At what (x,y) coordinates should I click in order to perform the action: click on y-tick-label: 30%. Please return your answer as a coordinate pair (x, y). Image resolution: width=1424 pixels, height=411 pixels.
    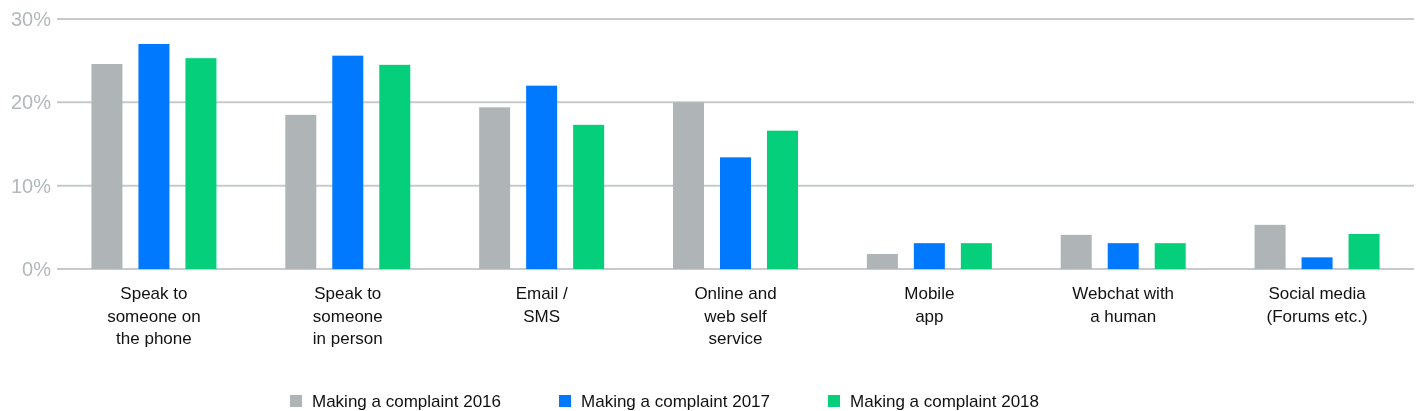
    Looking at the image, I should click on (31, 18).